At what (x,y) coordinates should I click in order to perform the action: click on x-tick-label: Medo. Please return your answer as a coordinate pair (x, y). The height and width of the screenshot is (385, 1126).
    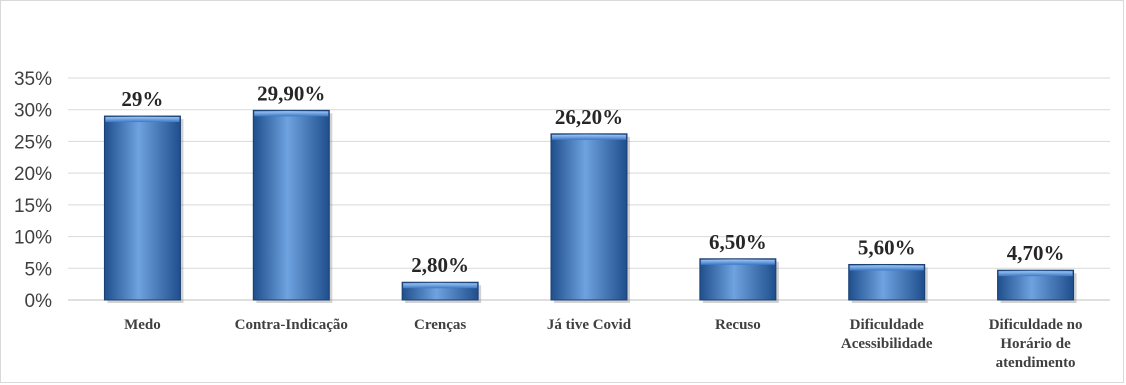
    Looking at the image, I should click on (142, 325).